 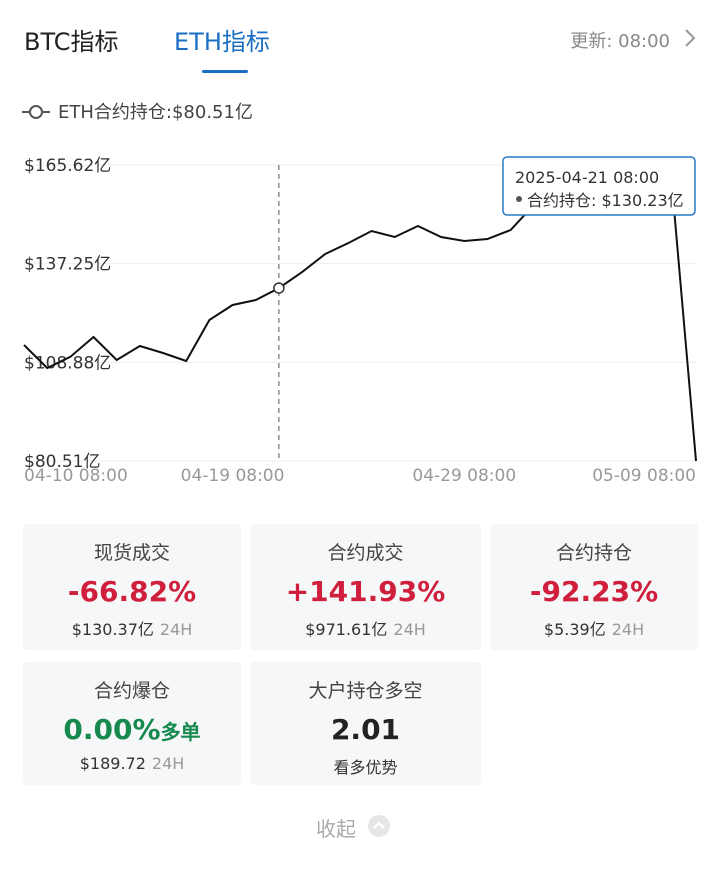 I want to click on card-sub: $189.72 24H, so click(x=132, y=763).